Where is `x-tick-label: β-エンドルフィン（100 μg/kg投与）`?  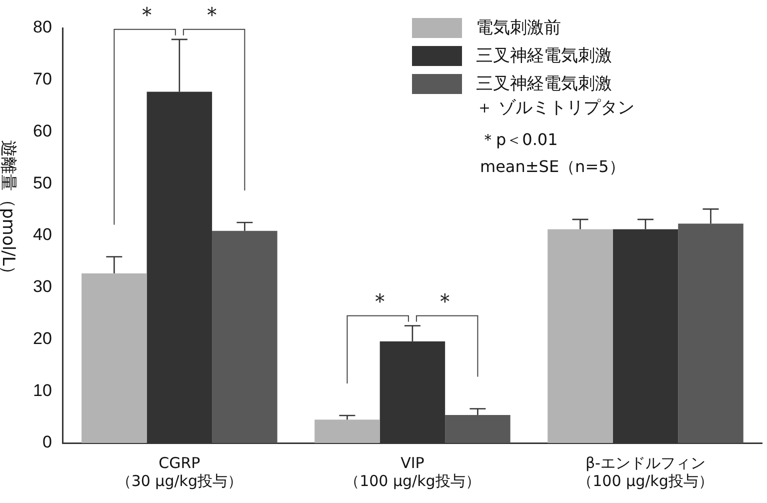
x-tick-label: β-エンドルフィン（100 μg/kg投与） is located at coordinates (646, 472).